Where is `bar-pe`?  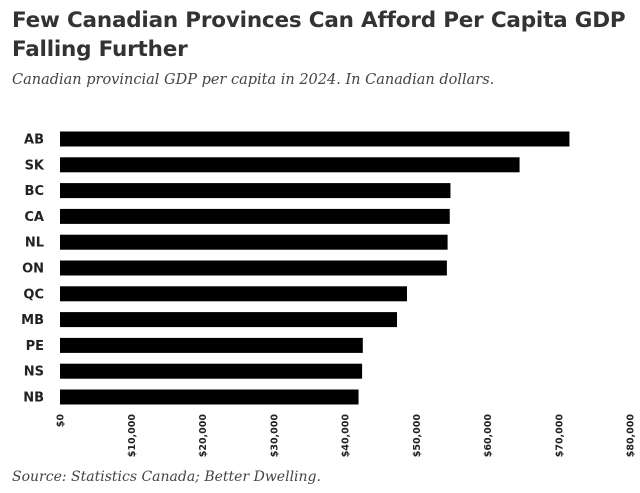
bar-pe is located at coordinates (211, 345).